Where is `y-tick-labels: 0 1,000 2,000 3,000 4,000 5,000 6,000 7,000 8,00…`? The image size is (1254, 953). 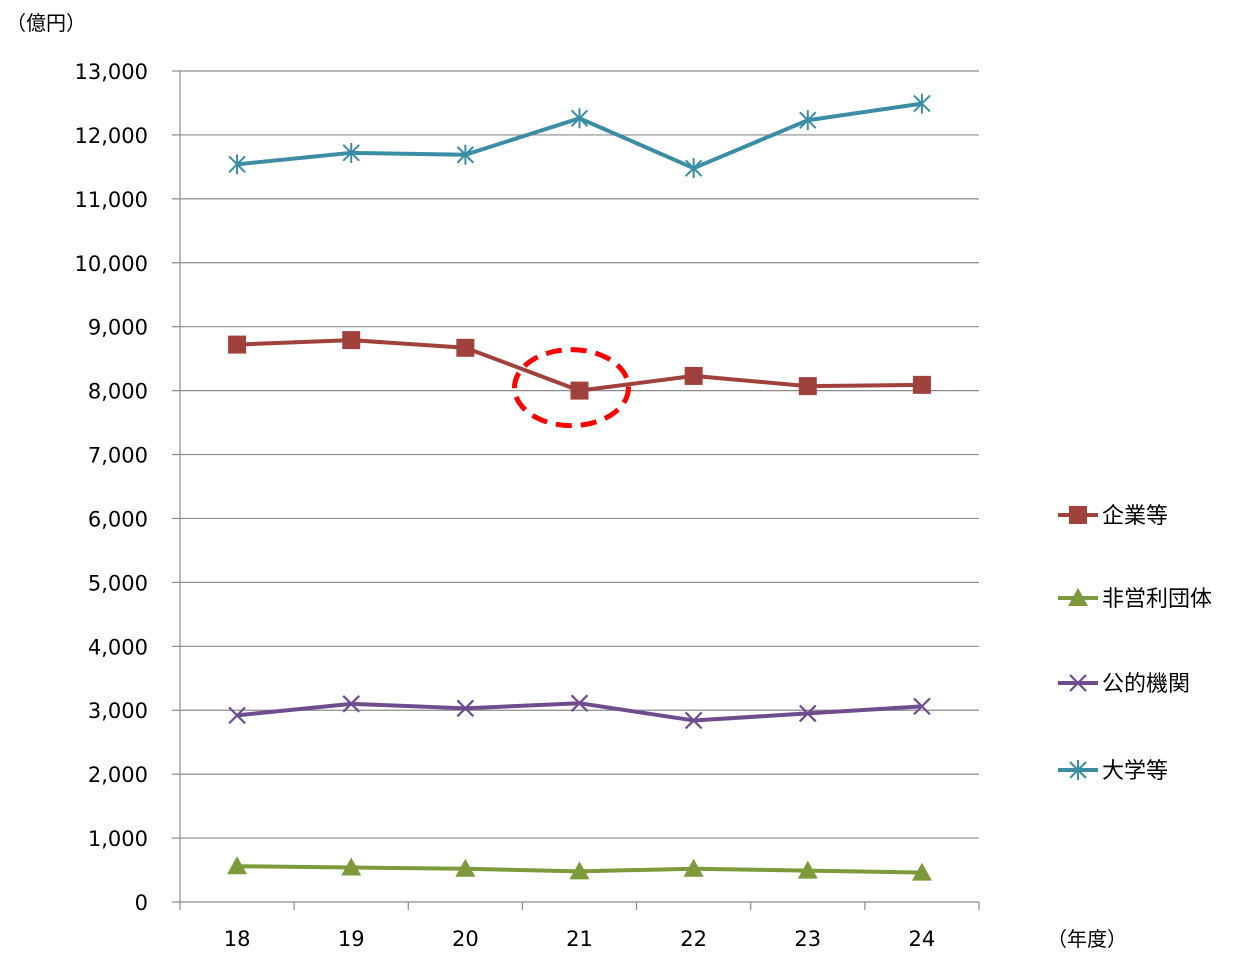
y-tick-labels: 0 1,000 2,000 3,000 4,000 5,000 6,000 7,000 8,00… is located at coordinates (111, 487).